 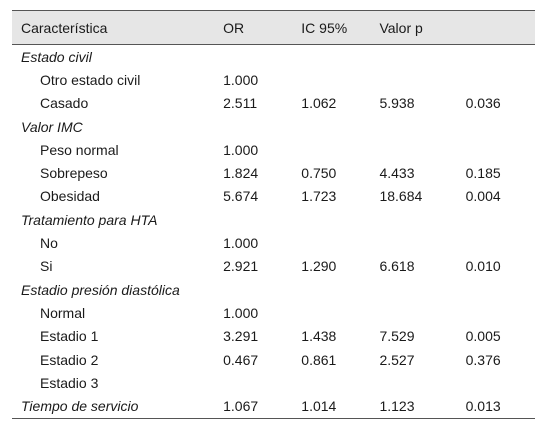 What do you see at coordinates (118, 406) in the screenshot?
I see `cell-label: Tiempo de servicio` at bounding box center [118, 406].